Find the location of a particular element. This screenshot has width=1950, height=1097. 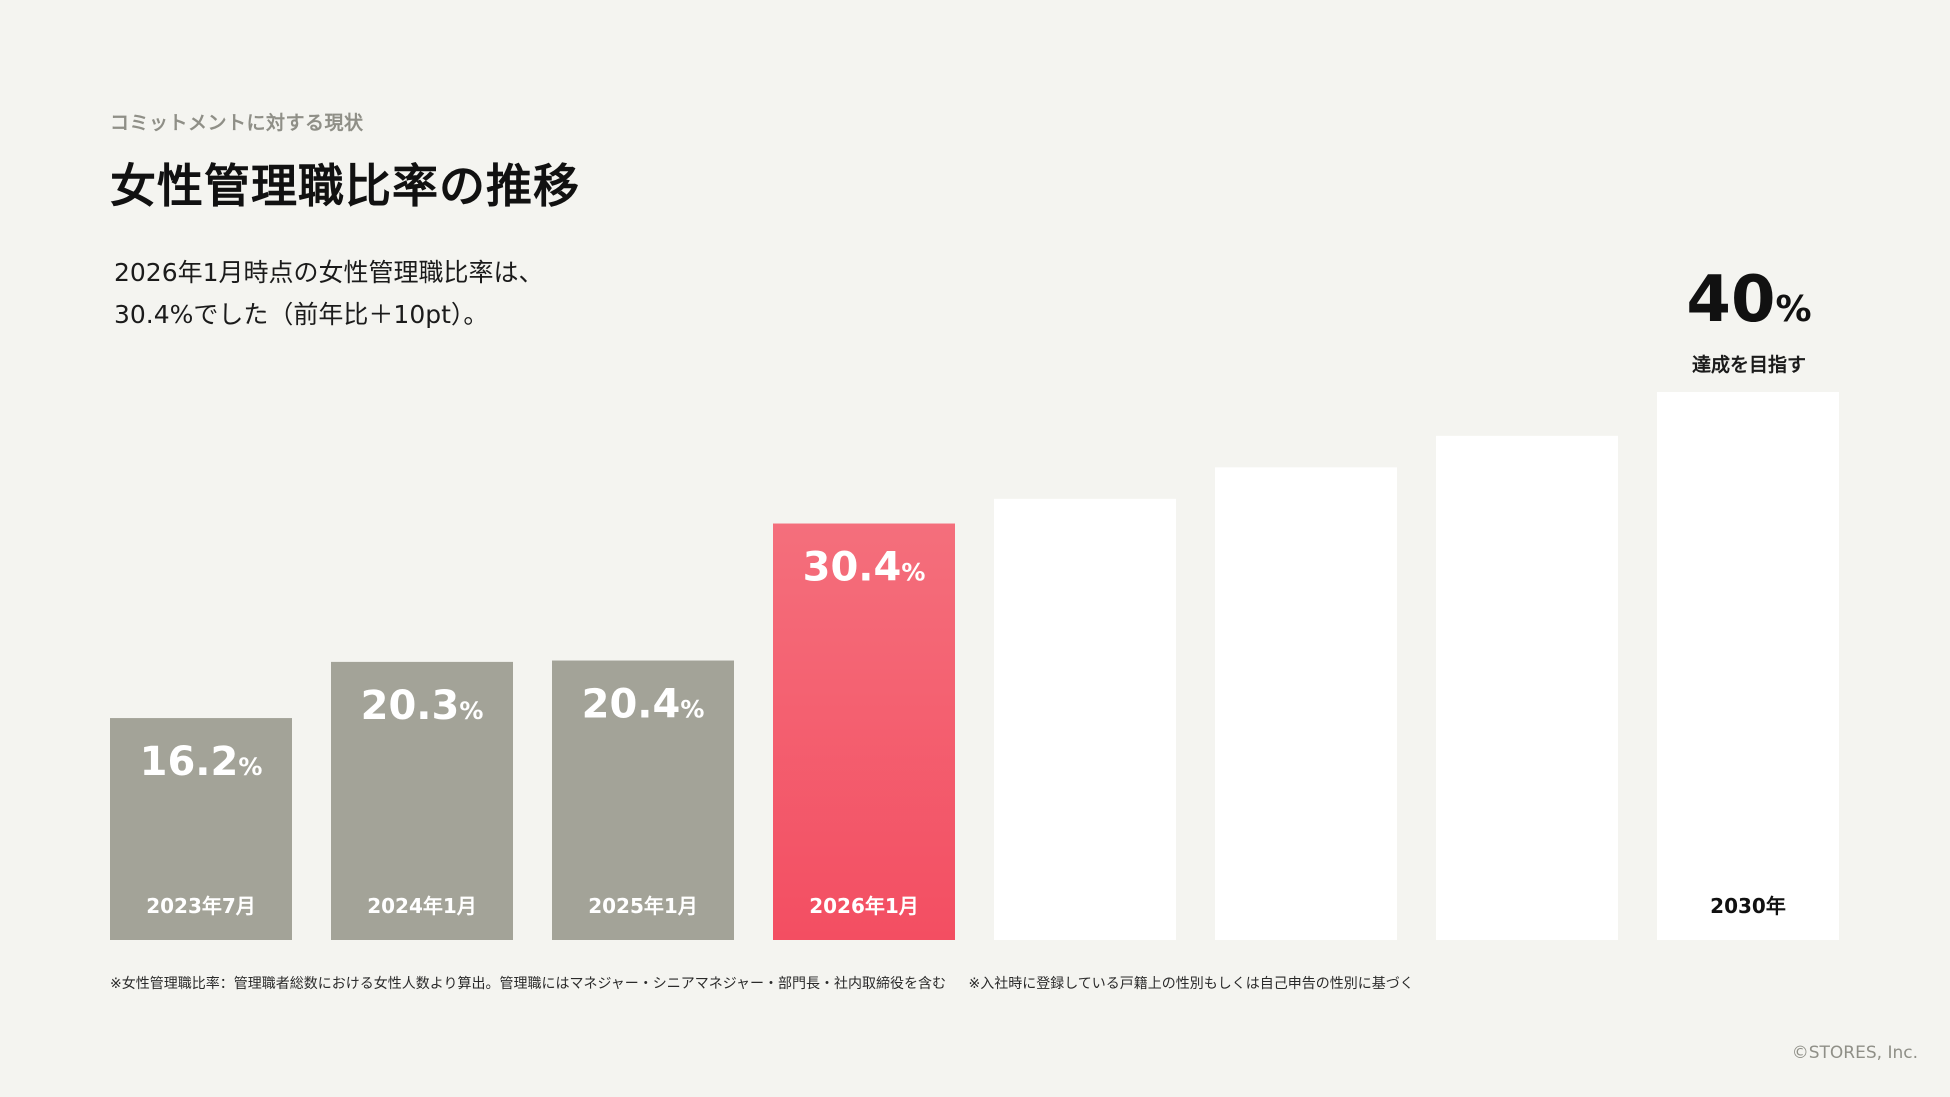

goal-number: 40 is located at coordinates (1731, 300).